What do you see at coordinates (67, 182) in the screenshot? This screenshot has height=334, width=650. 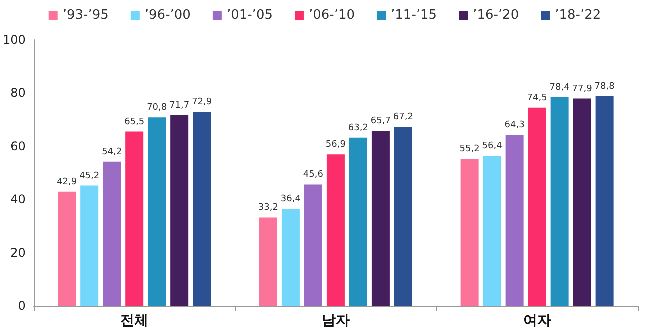 I see `data-label: 42,9` at bounding box center [67, 182].